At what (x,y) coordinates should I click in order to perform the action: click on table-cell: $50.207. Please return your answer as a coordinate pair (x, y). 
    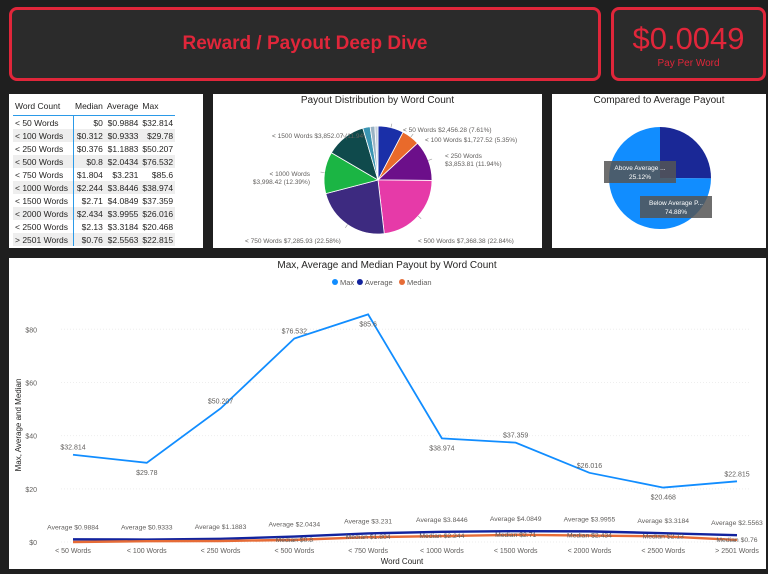
    Looking at the image, I should click on (158, 148).